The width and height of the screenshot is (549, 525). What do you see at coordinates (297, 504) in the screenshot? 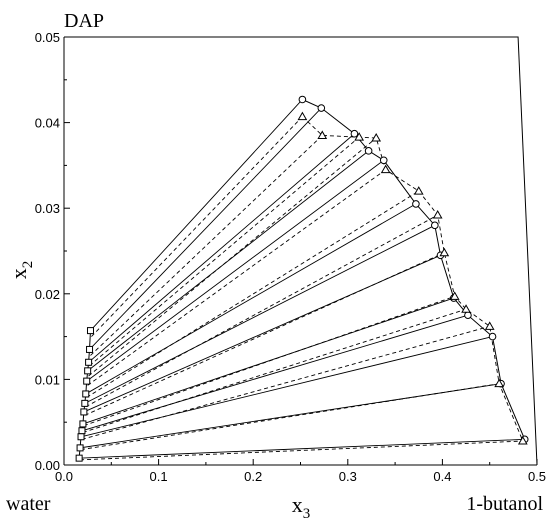
I see `x-axis-label-main: x` at bounding box center [297, 504].